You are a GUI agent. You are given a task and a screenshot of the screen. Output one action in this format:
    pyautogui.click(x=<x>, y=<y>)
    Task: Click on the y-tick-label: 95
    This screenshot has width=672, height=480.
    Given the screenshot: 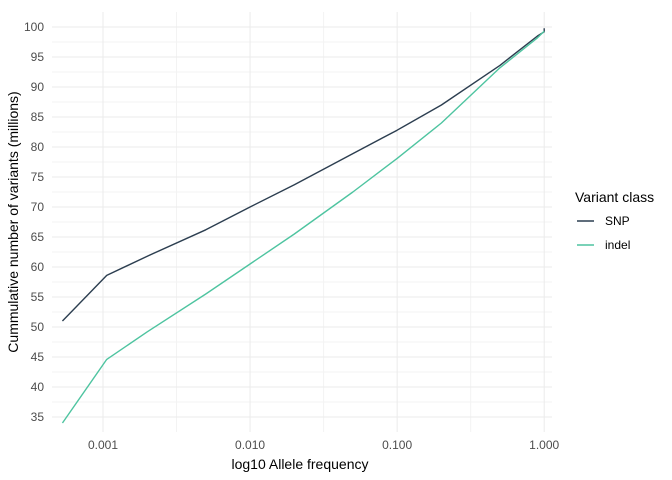 What is the action you would take?
    pyautogui.click(x=38, y=57)
    